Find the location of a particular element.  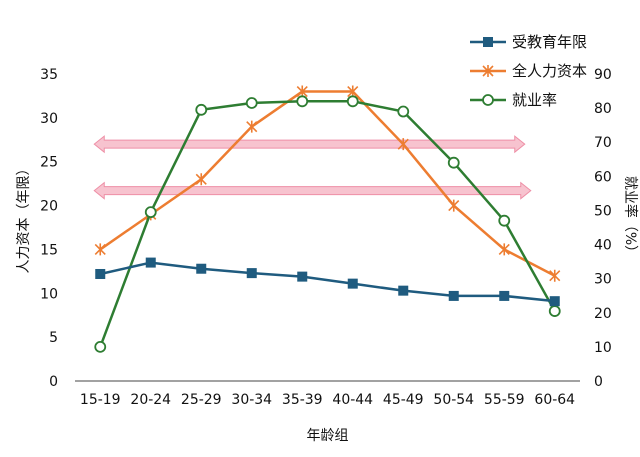

annotation-arrows is located at coordinates (312, 167).